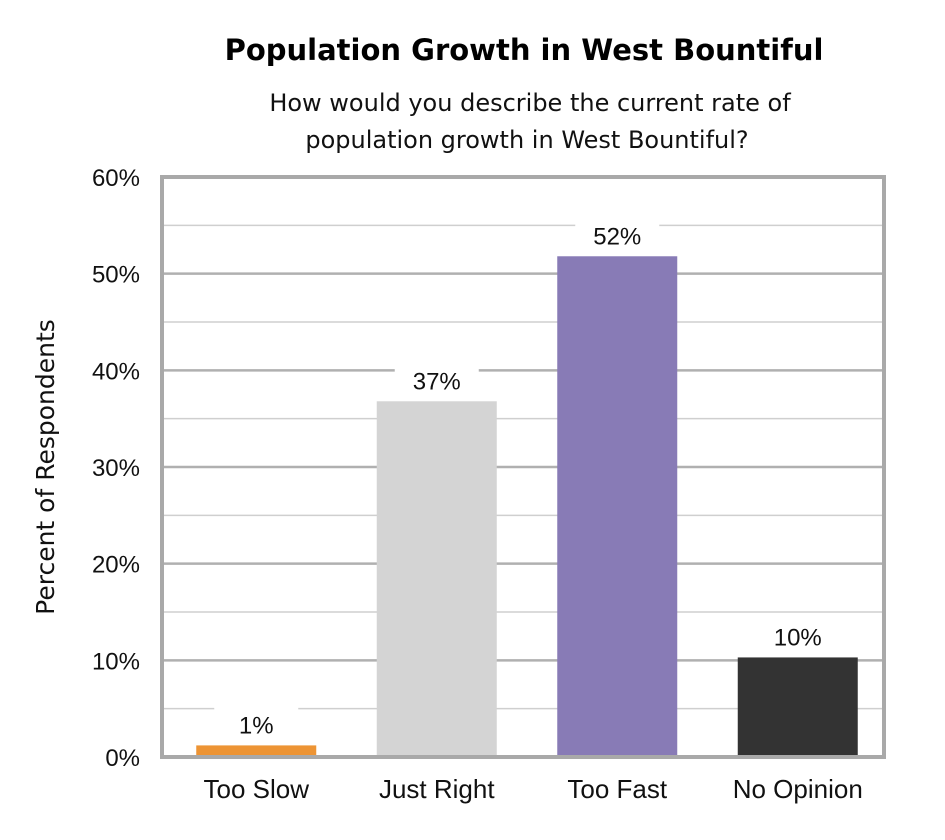 The width and height of the screenshot is (945, 840). What do you see at coordinates (257, 789) in the screenshot?
I see `x-category-label: Too Slow` at bounding box center [257, 789].